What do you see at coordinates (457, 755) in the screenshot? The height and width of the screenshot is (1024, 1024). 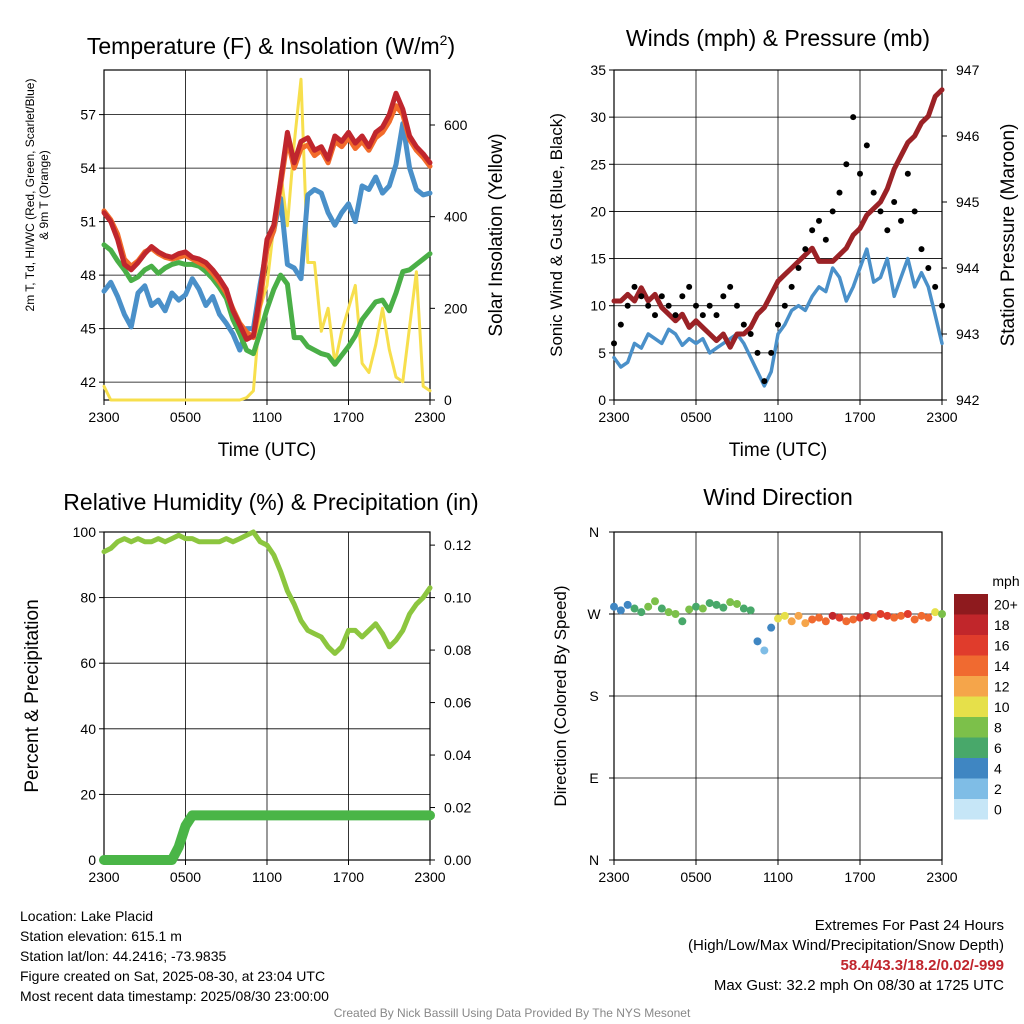 I see `rh-y2tick-label: 0.04` at bounding box center [457, 755].